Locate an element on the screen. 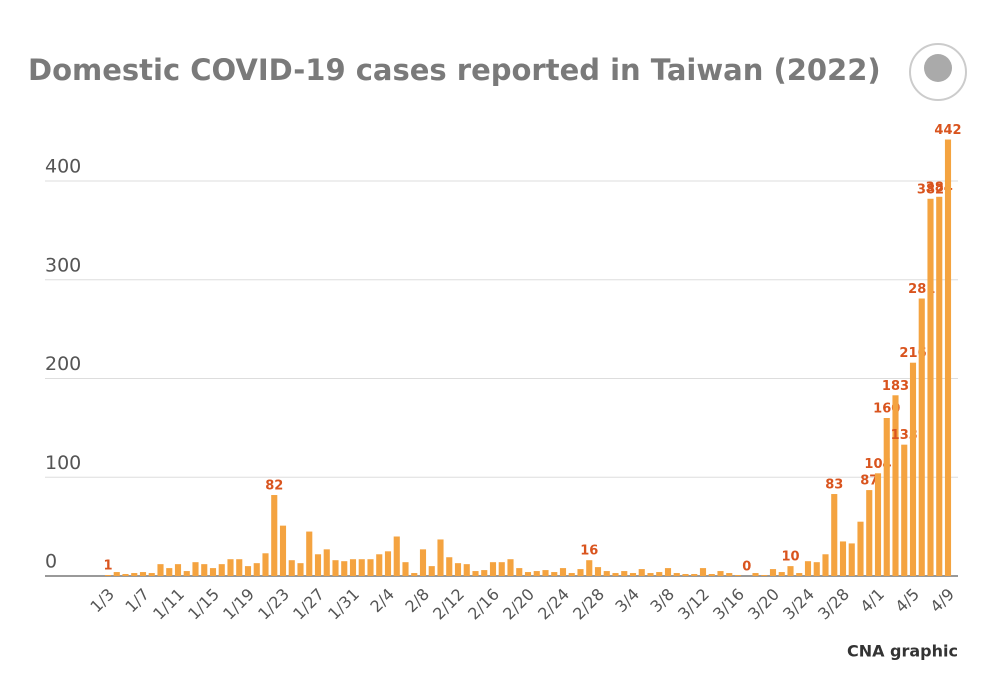 Image resolution: width=997 pixels, height=697 pixels. y-tick-label: 0 is located at coordinates (51, 562).